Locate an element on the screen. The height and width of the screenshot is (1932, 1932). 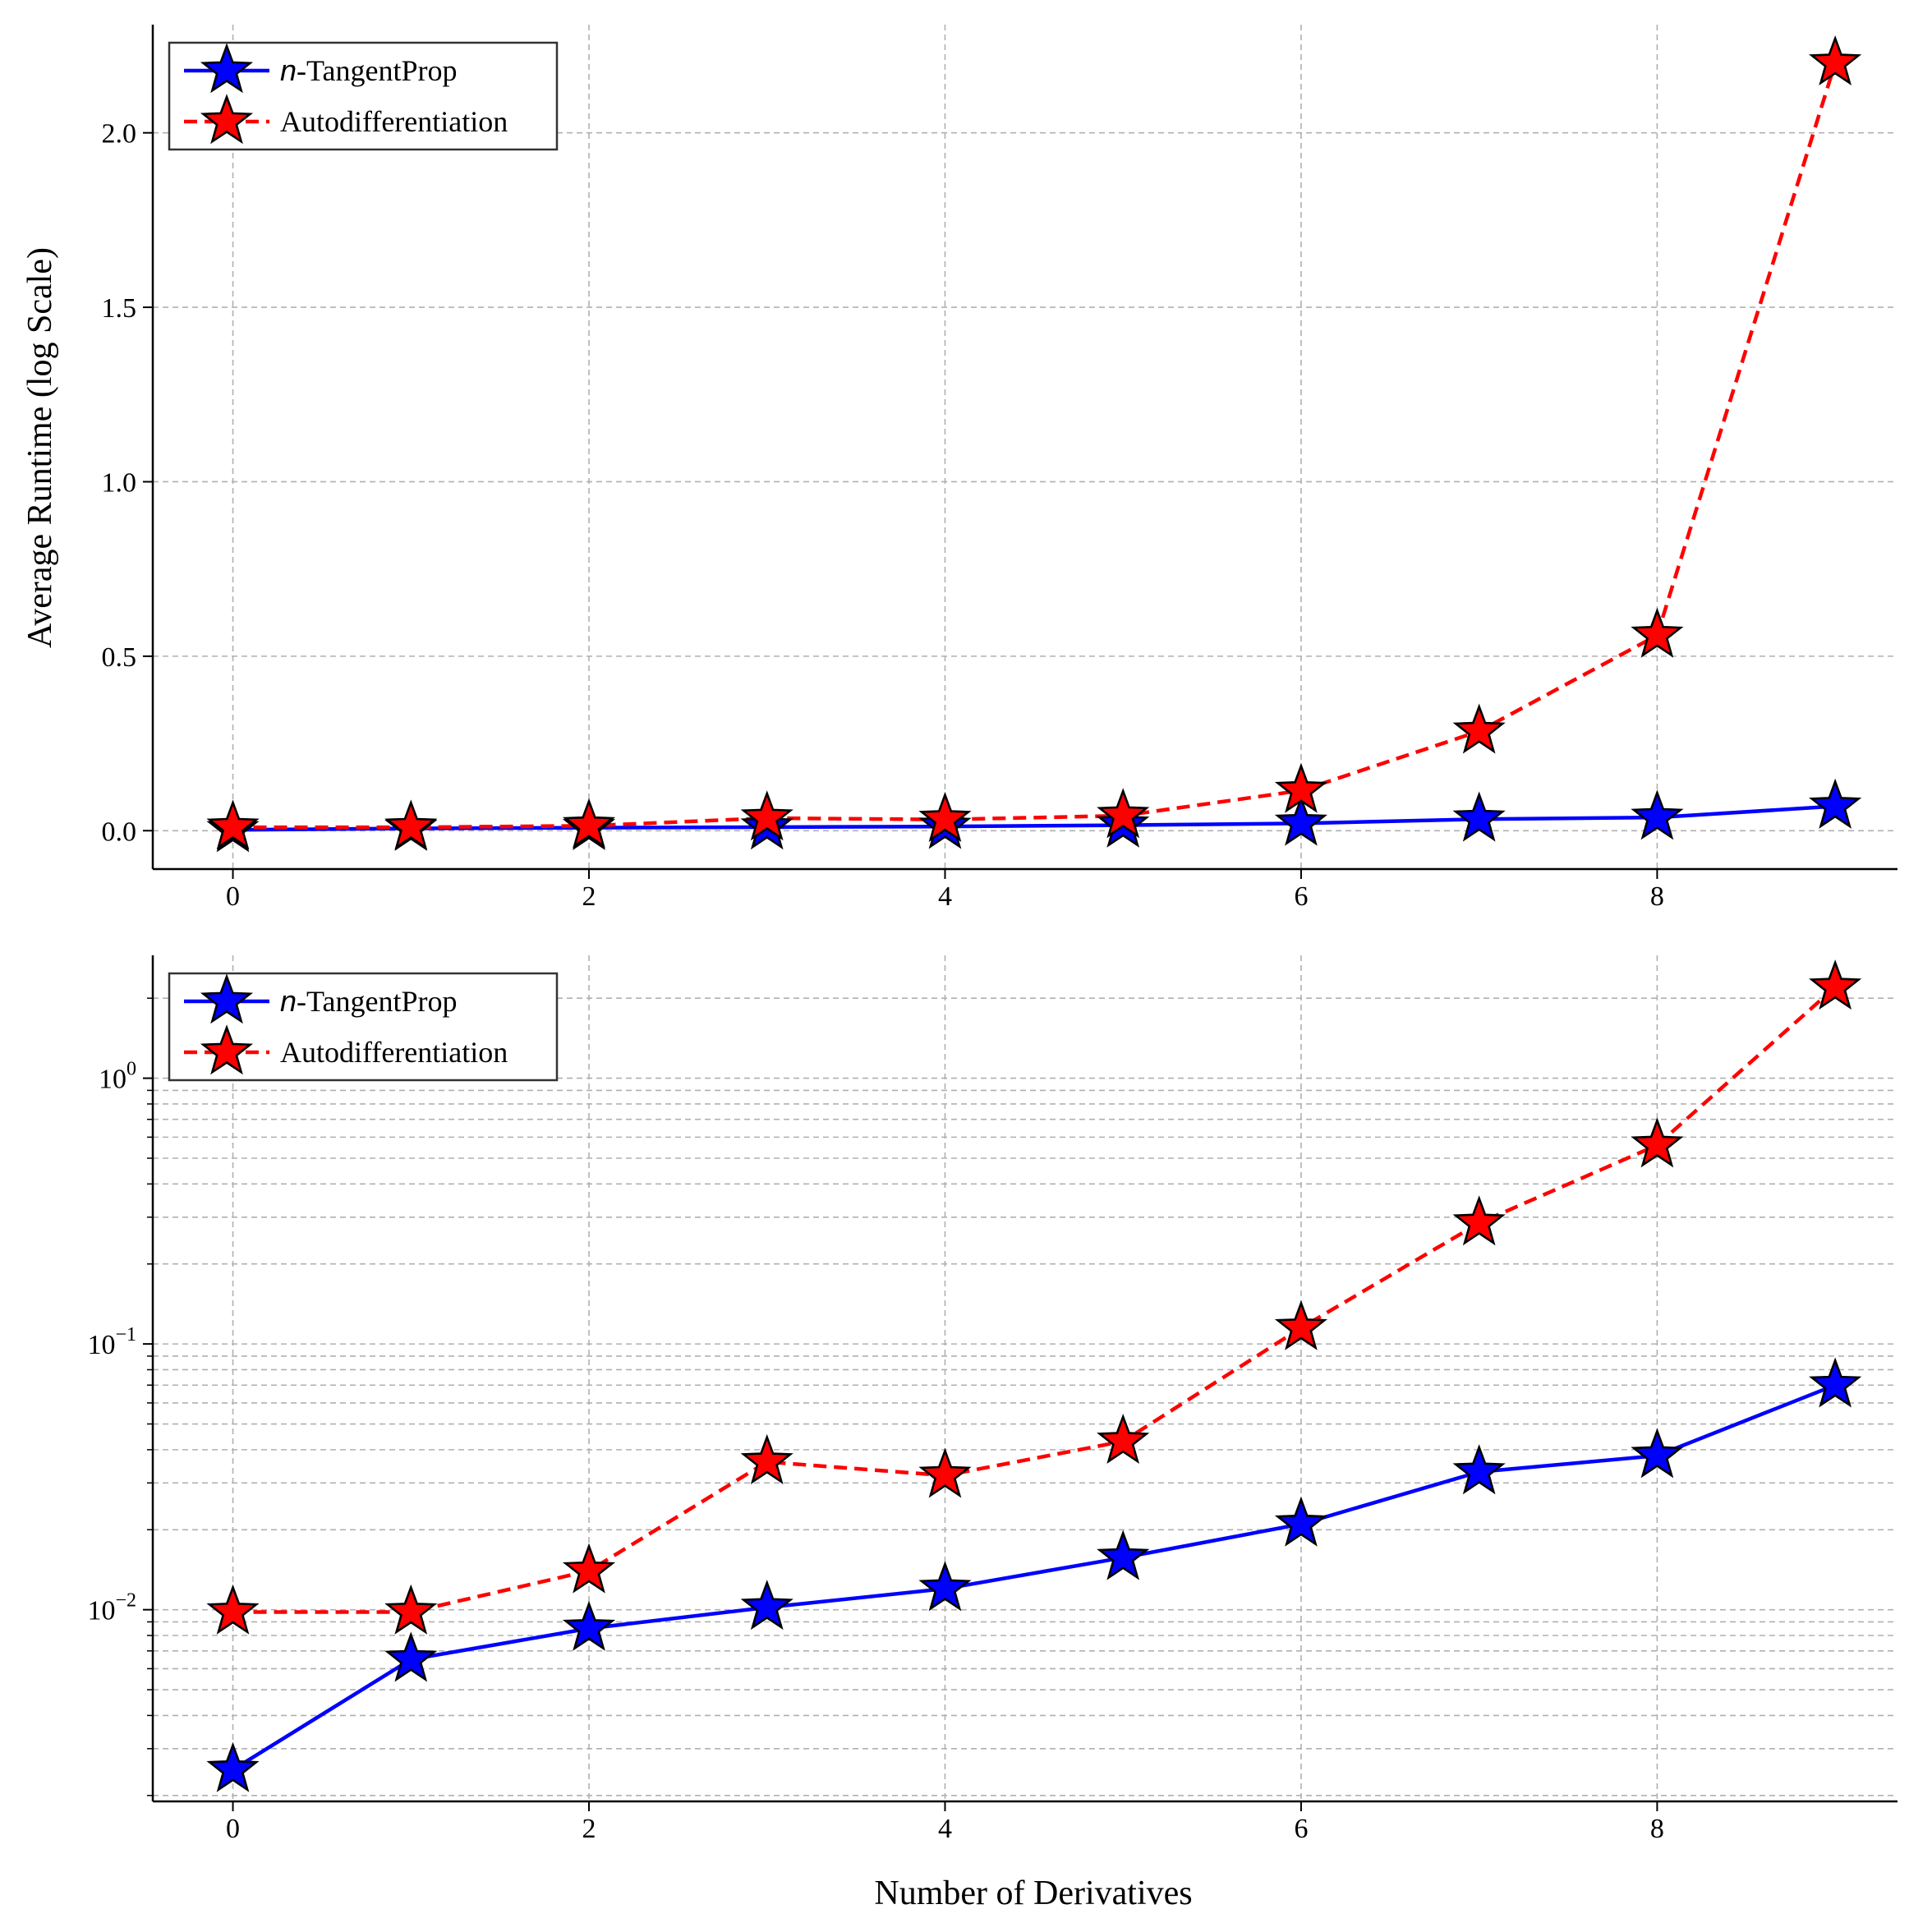
y-tick-label: 10⁻² is located at coordinates (112, 1608).